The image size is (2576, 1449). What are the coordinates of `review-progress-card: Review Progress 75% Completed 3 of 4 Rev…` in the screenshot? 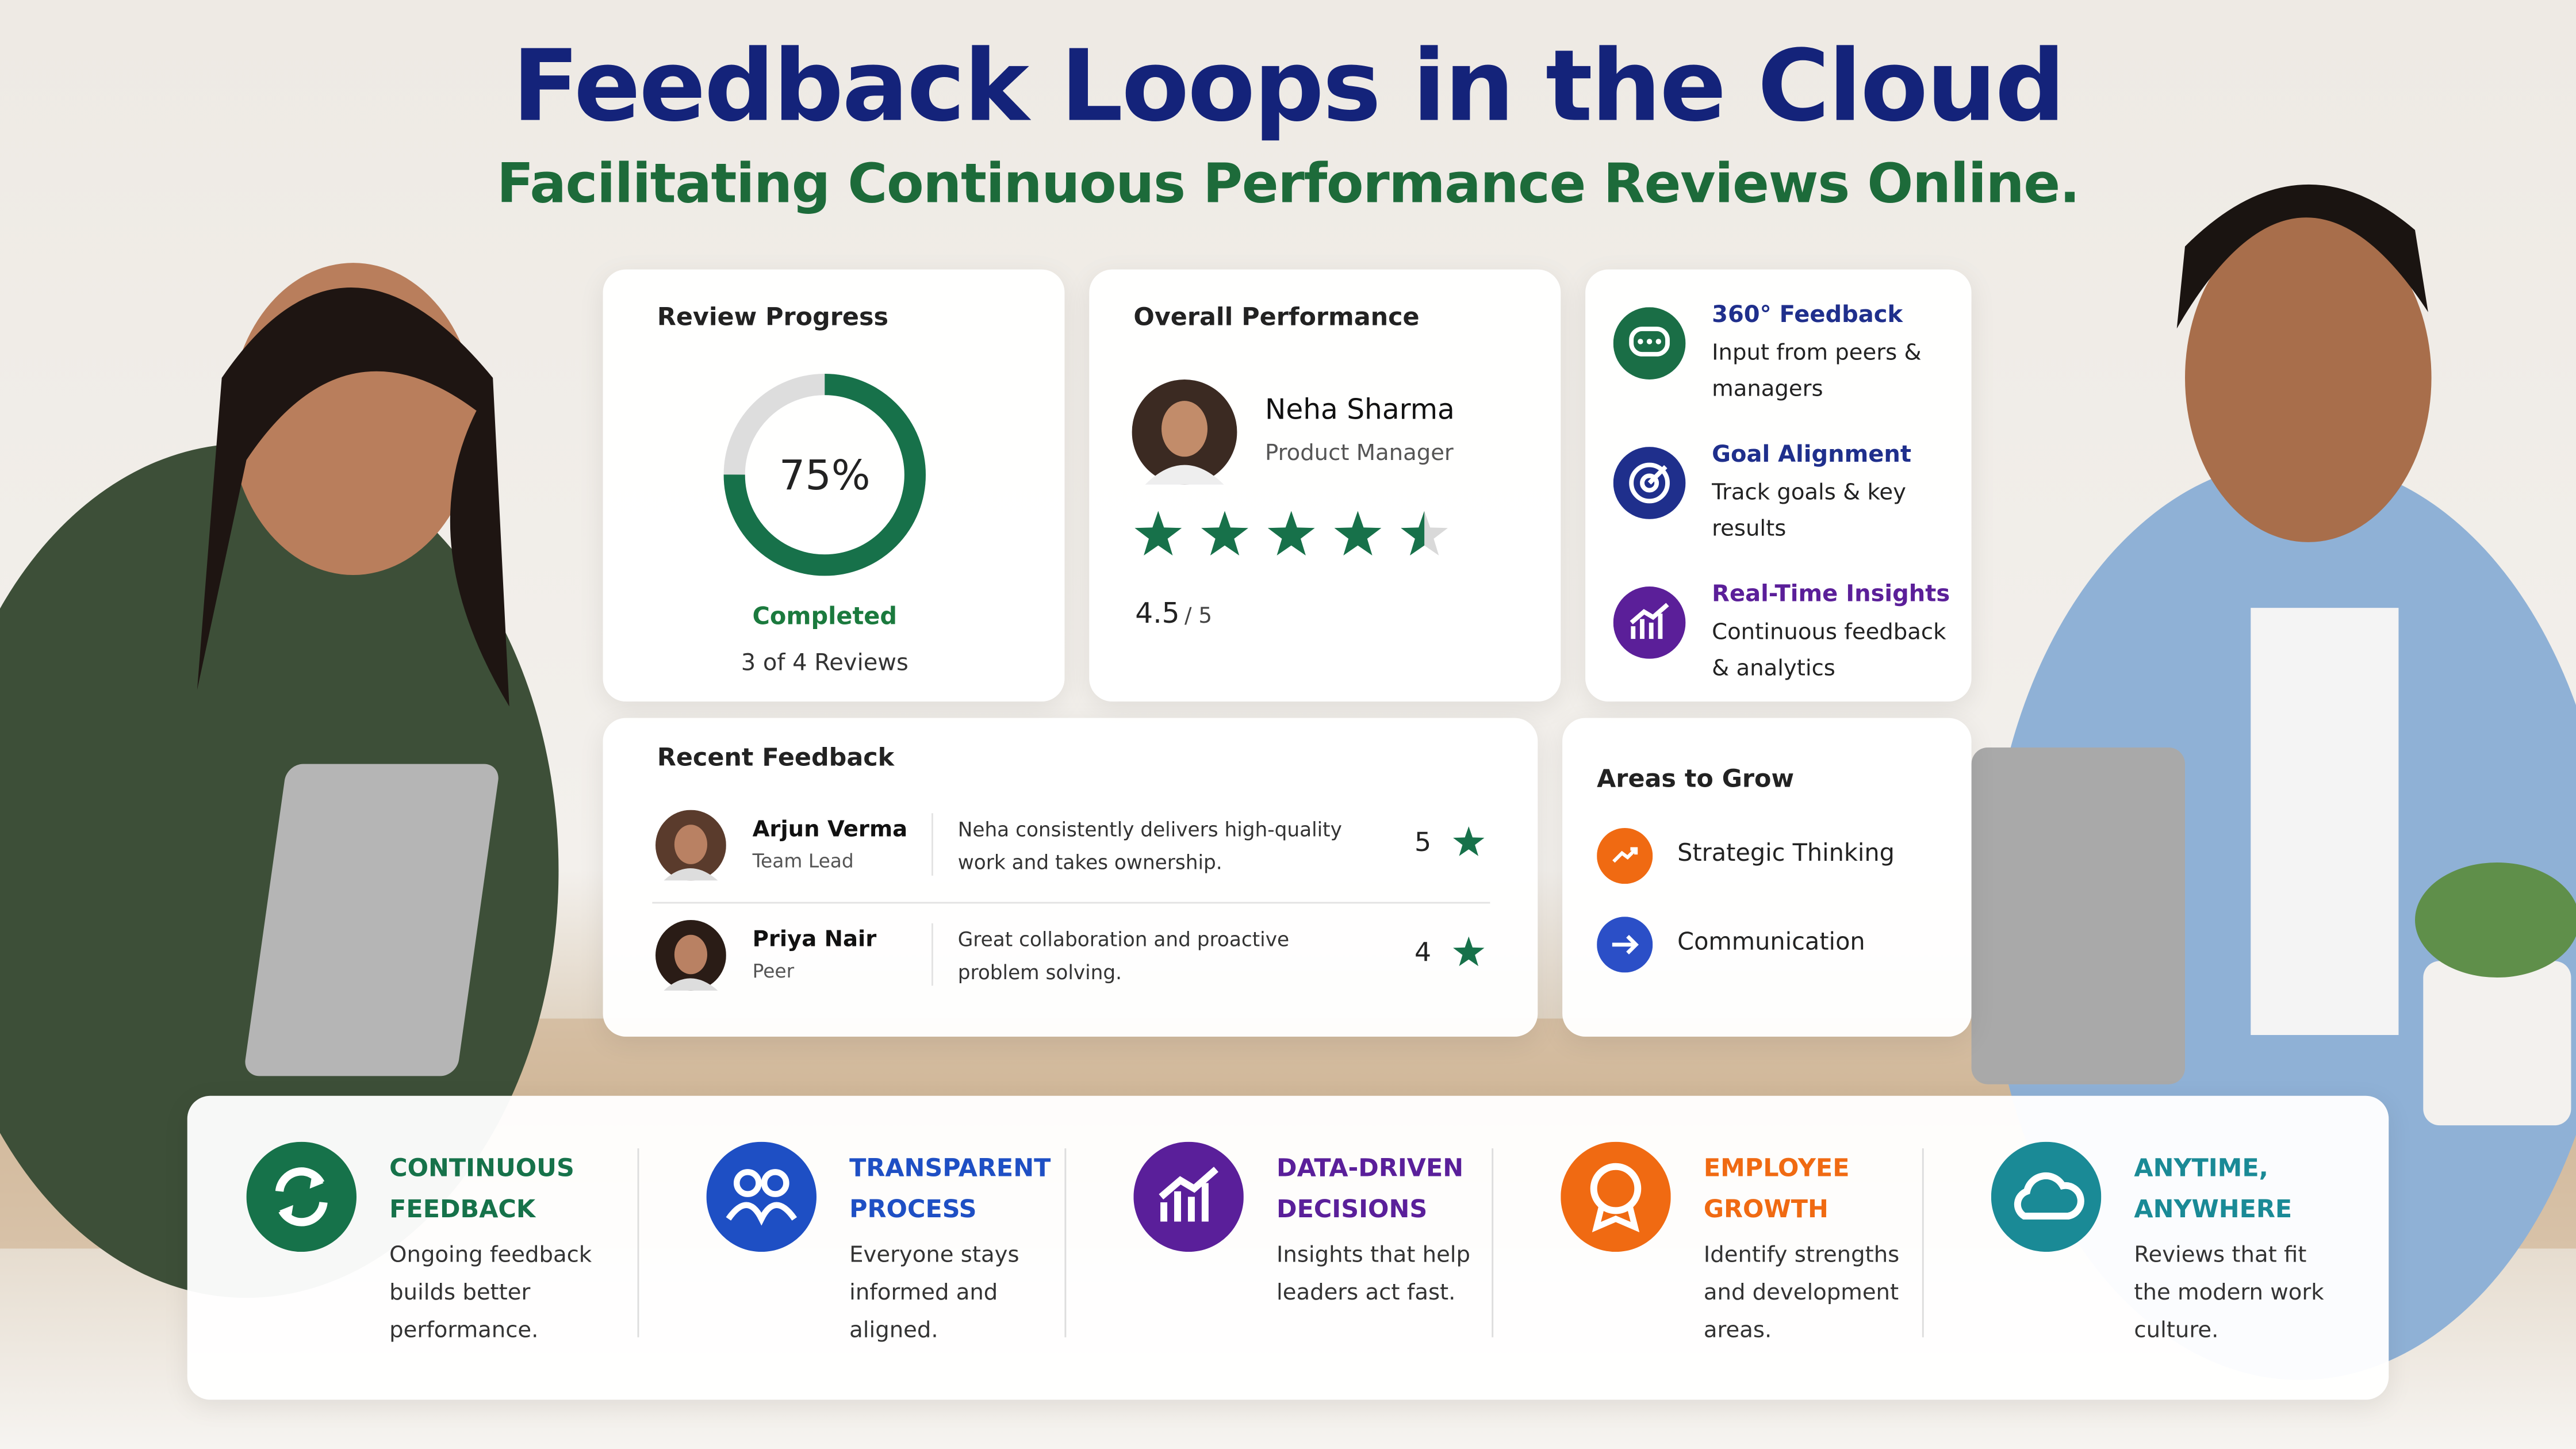 It's located at (834, 485).